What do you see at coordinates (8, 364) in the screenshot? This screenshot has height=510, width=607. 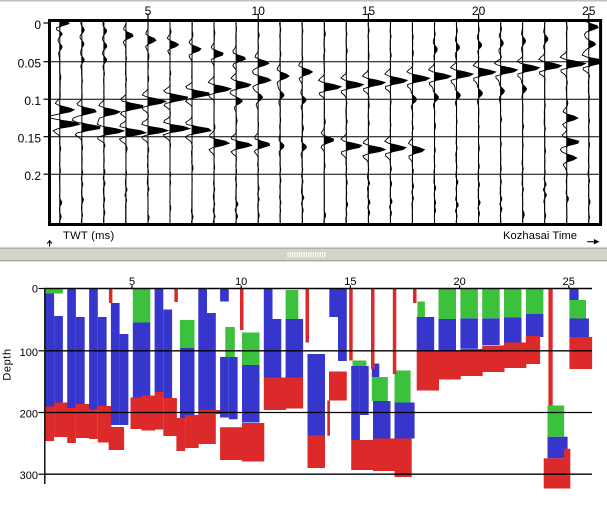 I see `svg-text: Depth` at bounding box center [8, 364].